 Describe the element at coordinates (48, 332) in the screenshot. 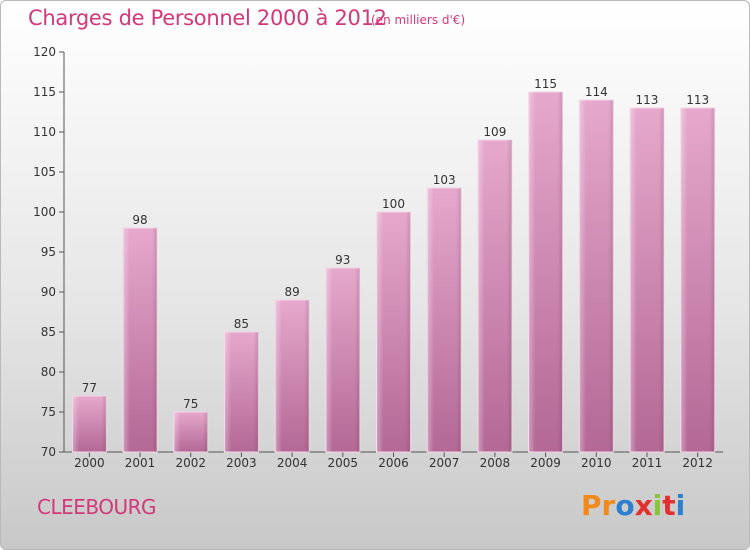

I see `y-tick-label: 85` at that location.